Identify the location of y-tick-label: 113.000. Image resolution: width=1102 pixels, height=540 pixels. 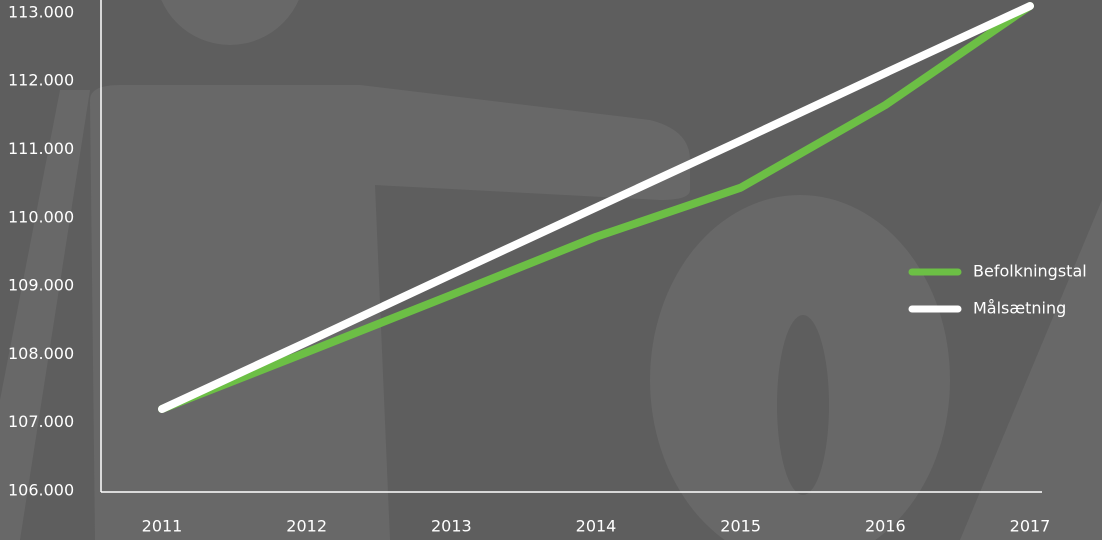
(41, 11).